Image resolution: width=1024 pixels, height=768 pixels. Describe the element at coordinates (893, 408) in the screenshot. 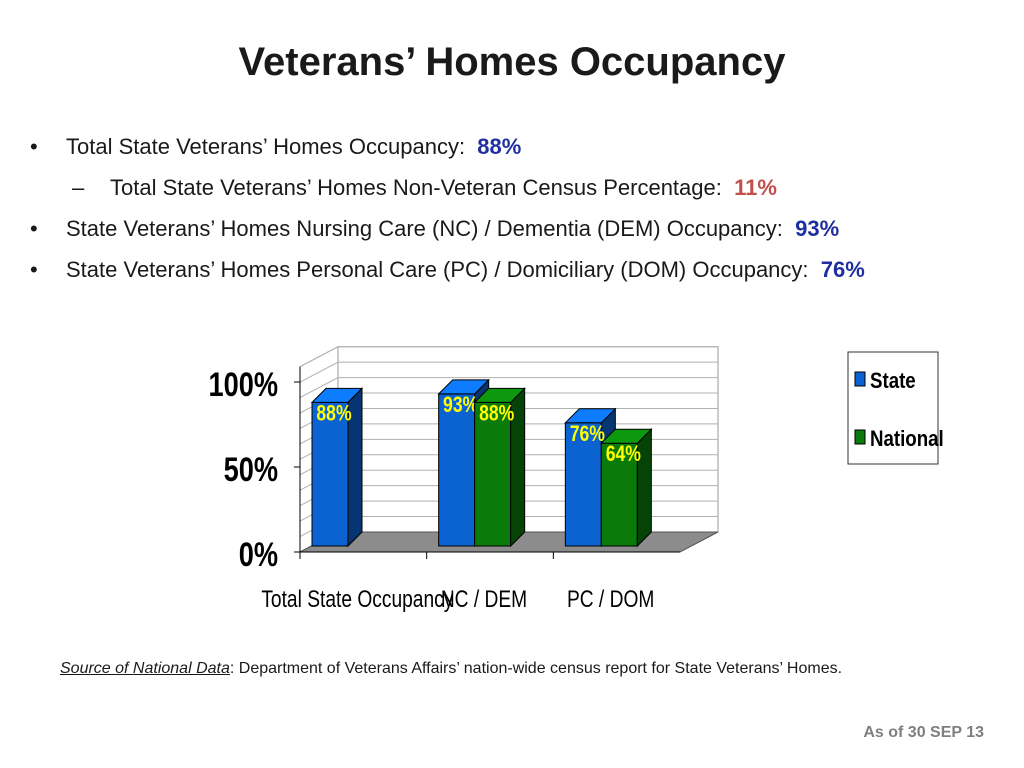

I see `legend-box` at that location.